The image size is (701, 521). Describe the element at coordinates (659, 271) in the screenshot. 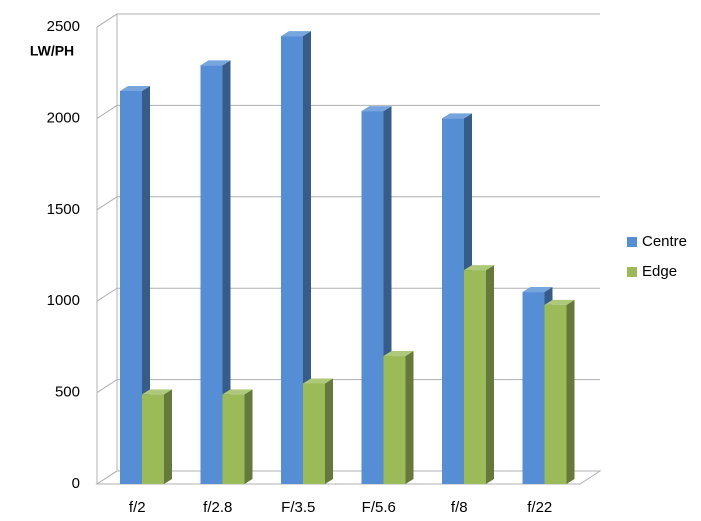

I see `legend-label: Edge` at that location.